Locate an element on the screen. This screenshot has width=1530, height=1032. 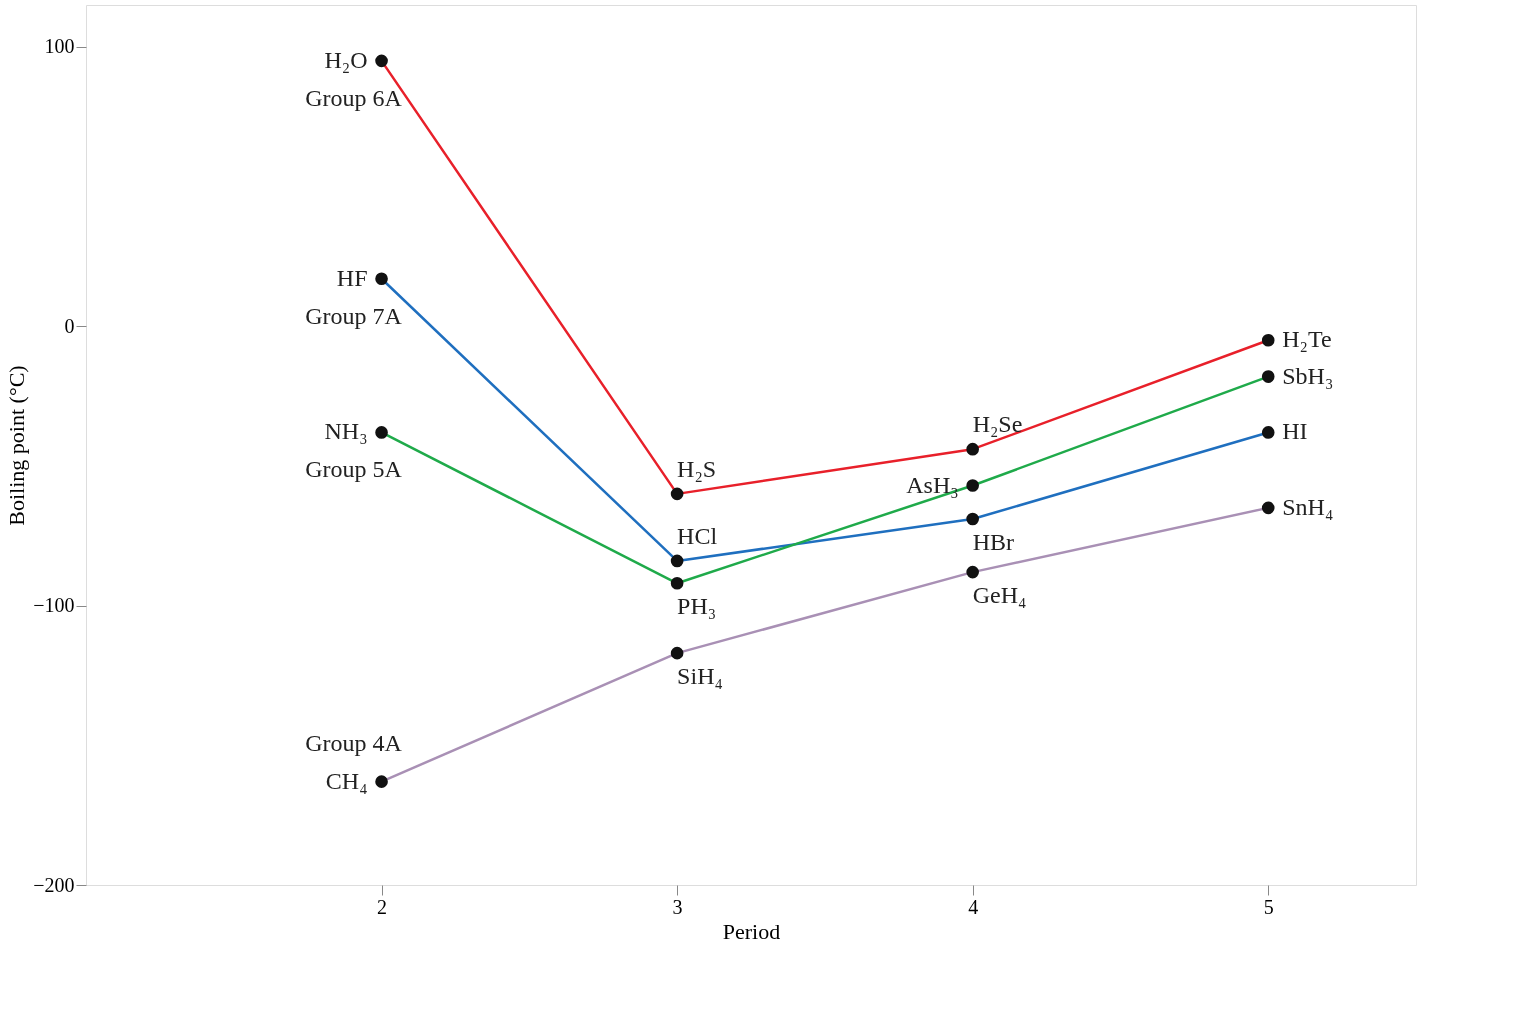
annotation: CH₄ is located at coordinates (346, 780).